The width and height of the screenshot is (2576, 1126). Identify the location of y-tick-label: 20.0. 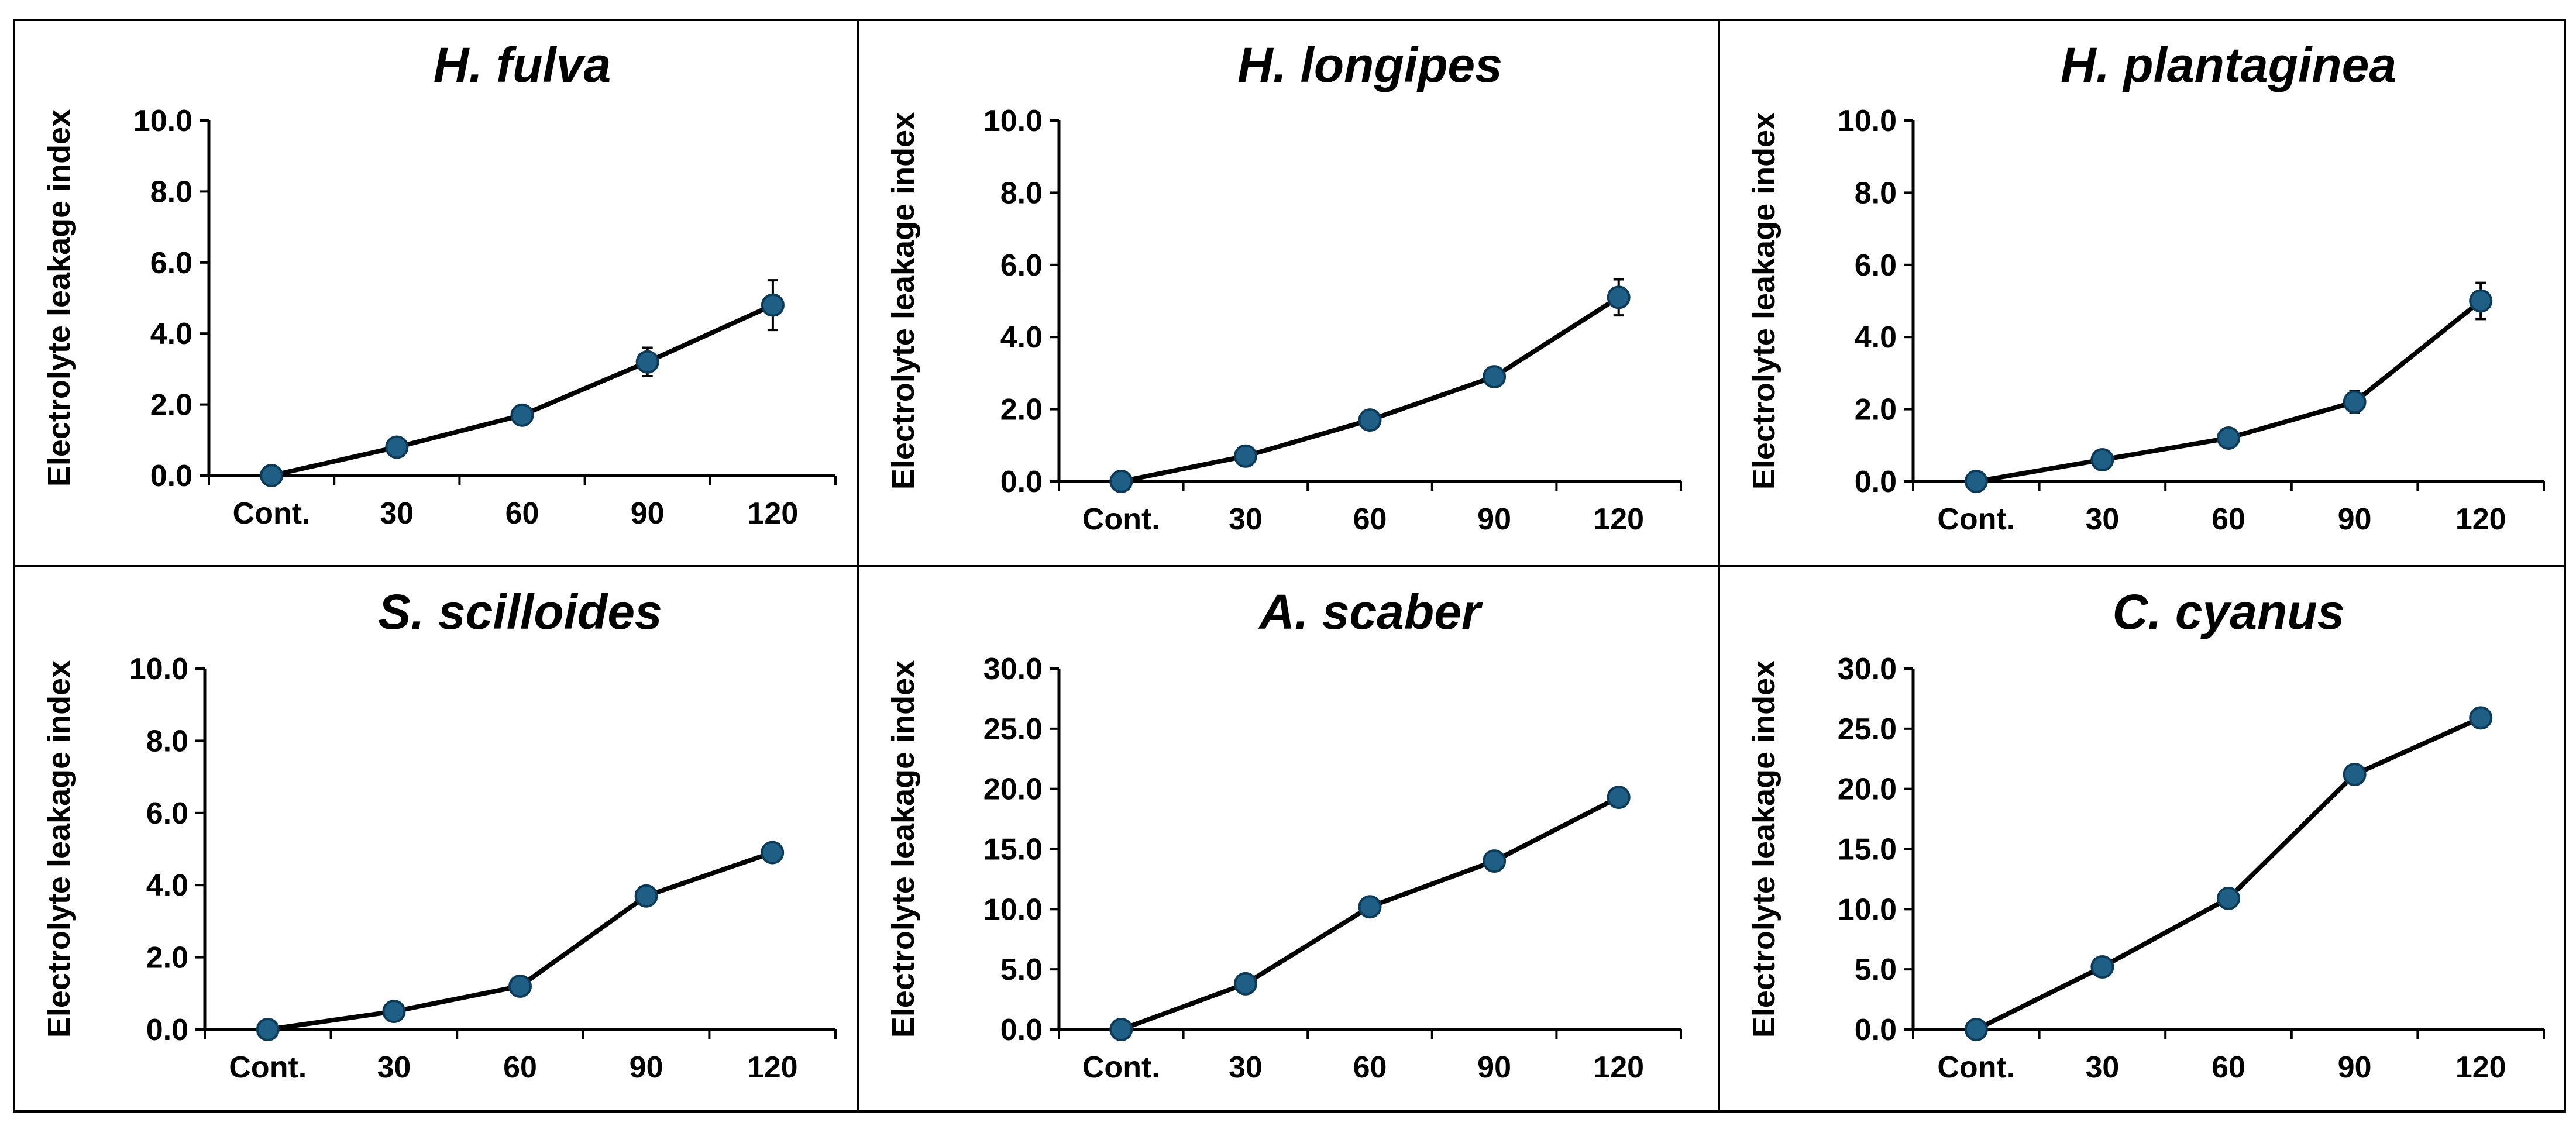
(1013, 790).